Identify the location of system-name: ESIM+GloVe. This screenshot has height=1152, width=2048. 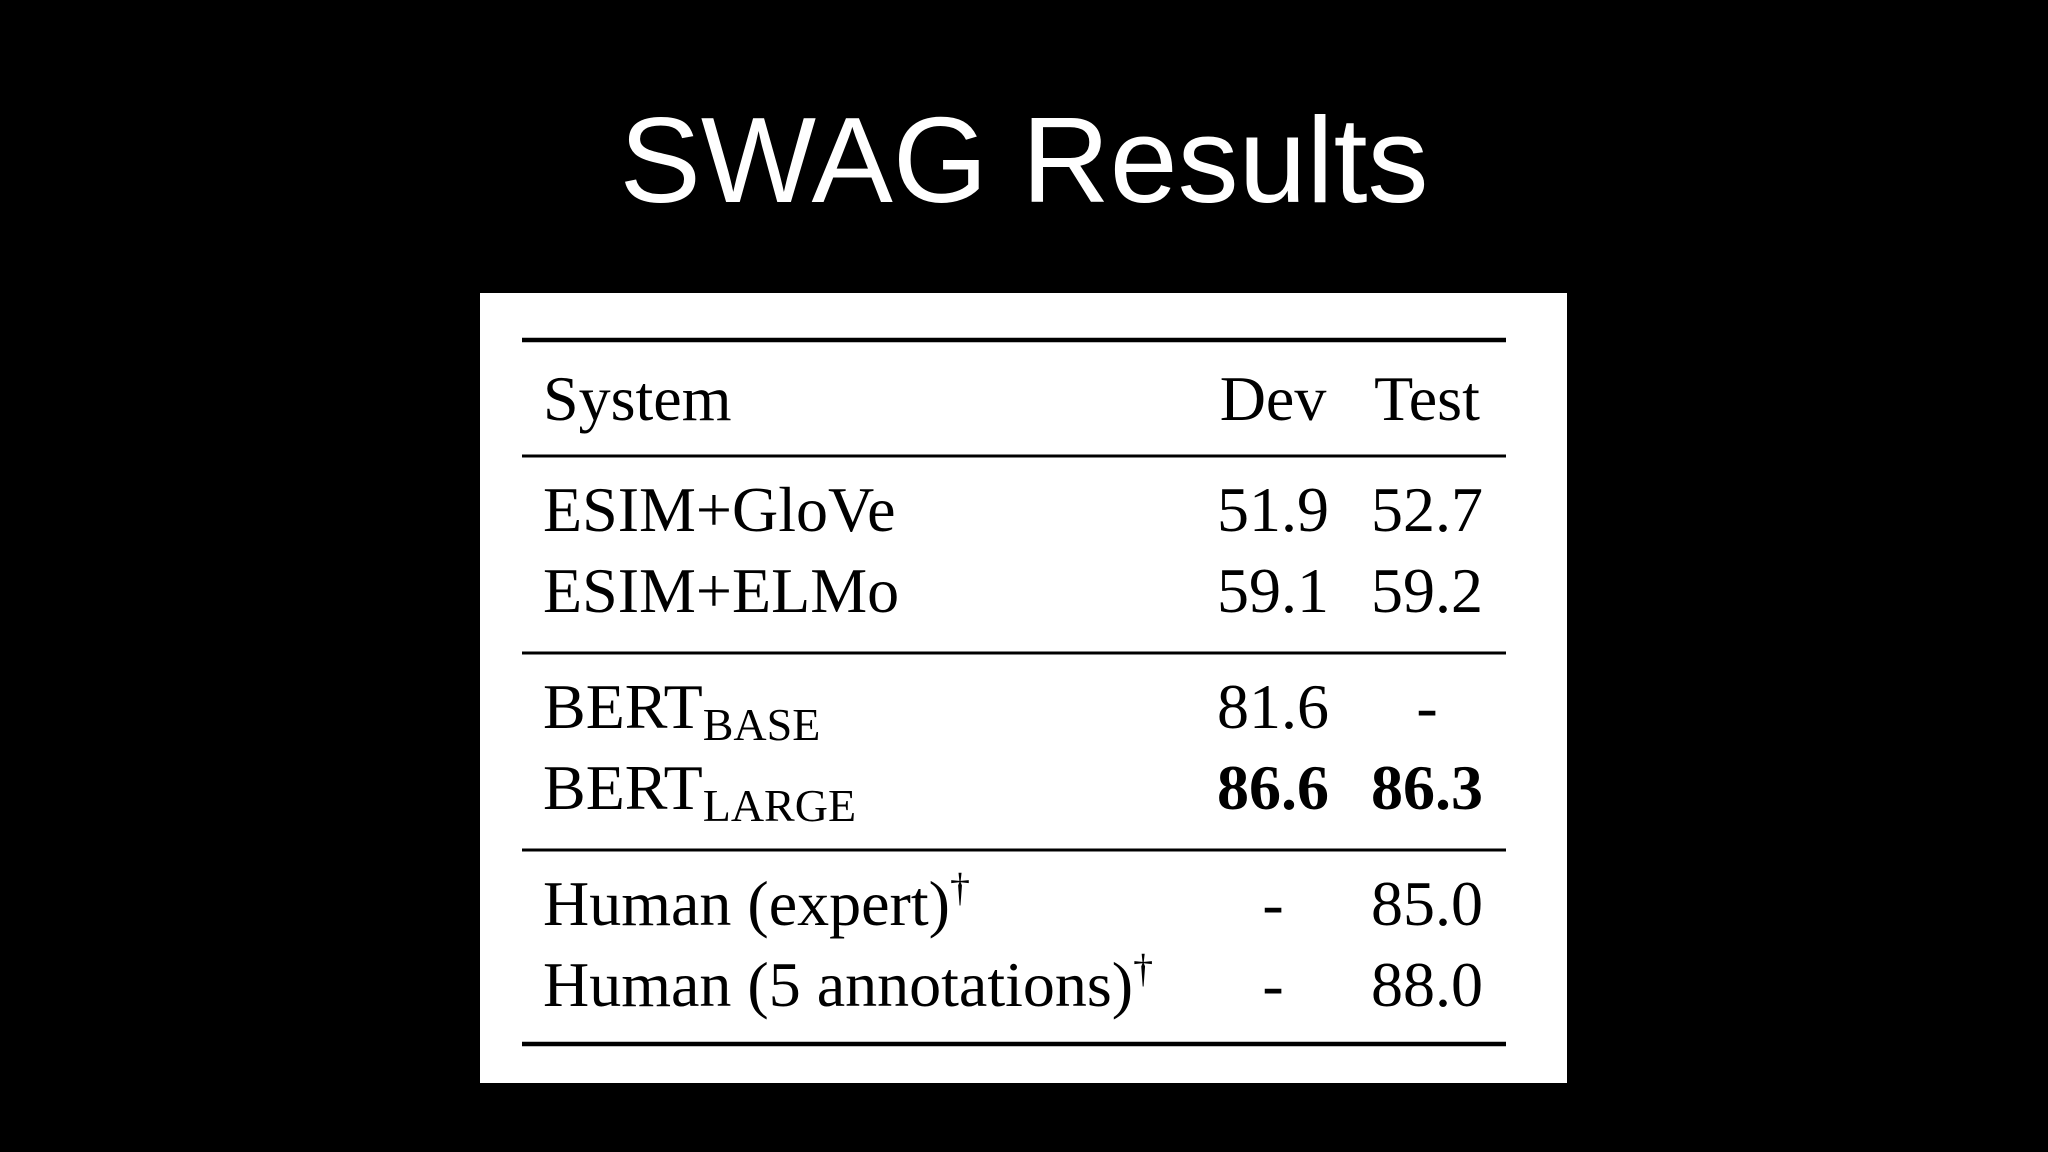
(719, 509).